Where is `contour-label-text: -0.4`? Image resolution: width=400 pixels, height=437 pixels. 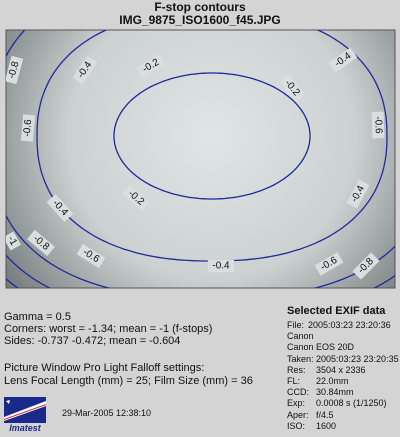 contour-label-text: -0.4 is located at coordinates (221, 266).